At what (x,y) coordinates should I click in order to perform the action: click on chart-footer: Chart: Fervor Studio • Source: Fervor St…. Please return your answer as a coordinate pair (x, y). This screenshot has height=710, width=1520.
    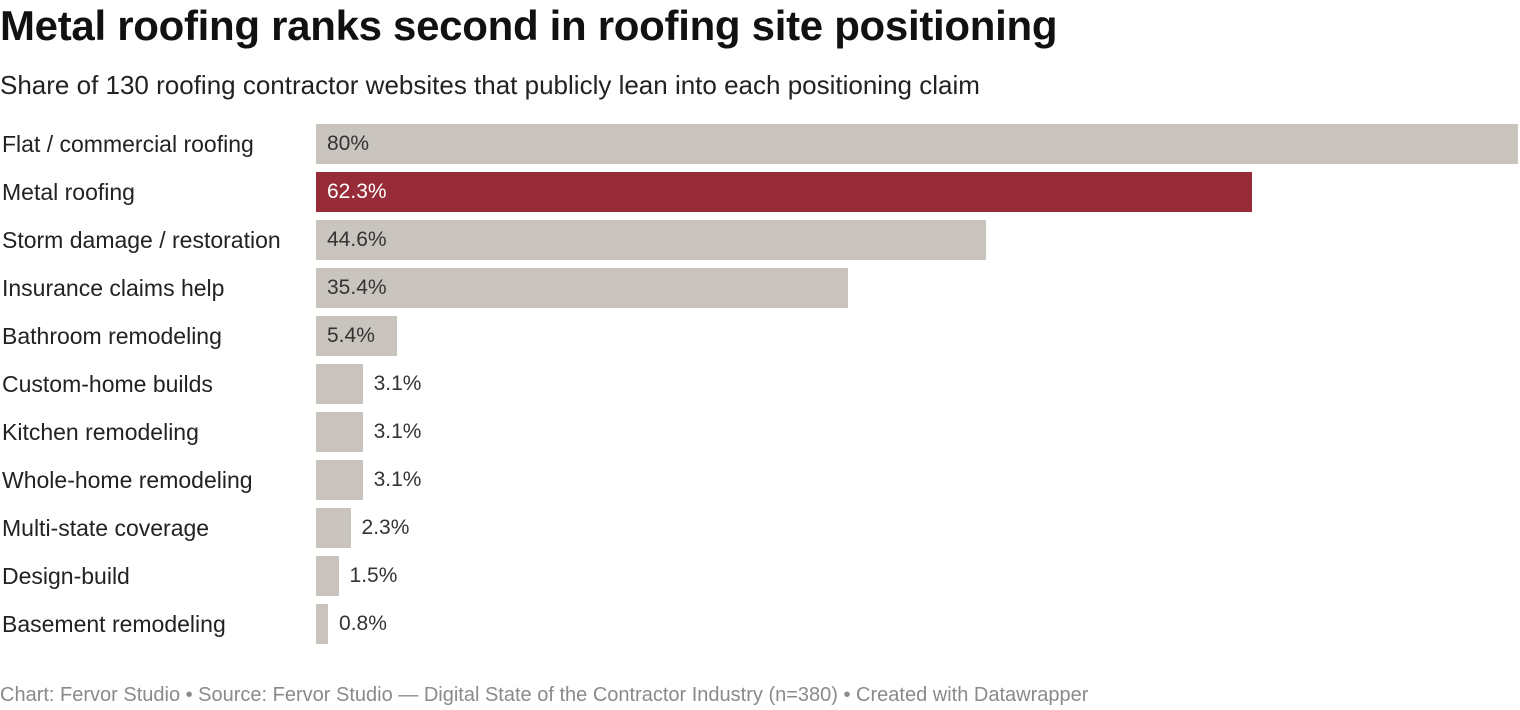
    Looking at the image, I should click on (544, 695).